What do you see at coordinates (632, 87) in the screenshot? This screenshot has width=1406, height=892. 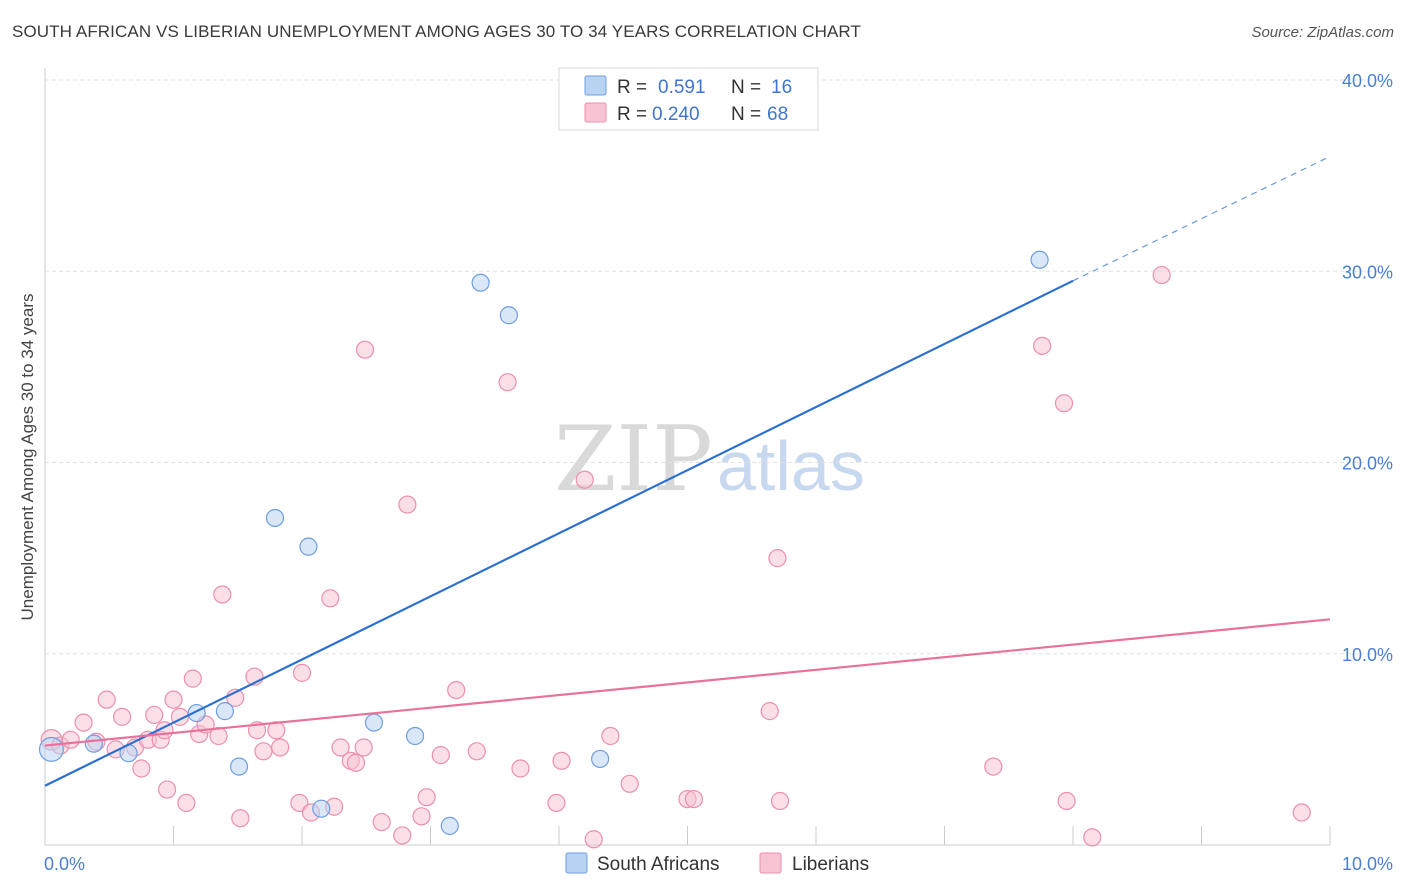 I see `legend-r-label-1: R =` at bounding box center [632, 87].